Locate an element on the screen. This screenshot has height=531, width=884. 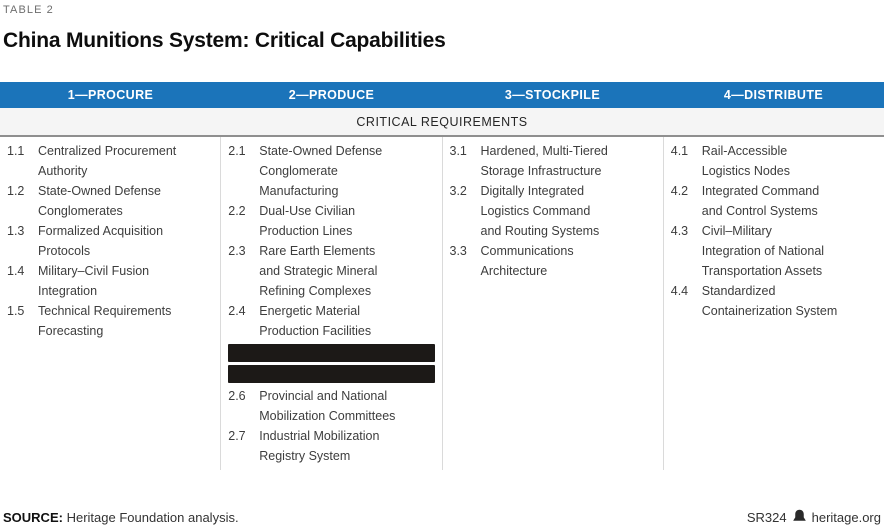
requirement-item: 3.3 Communications Architecture is located at coordinates (554, 261).